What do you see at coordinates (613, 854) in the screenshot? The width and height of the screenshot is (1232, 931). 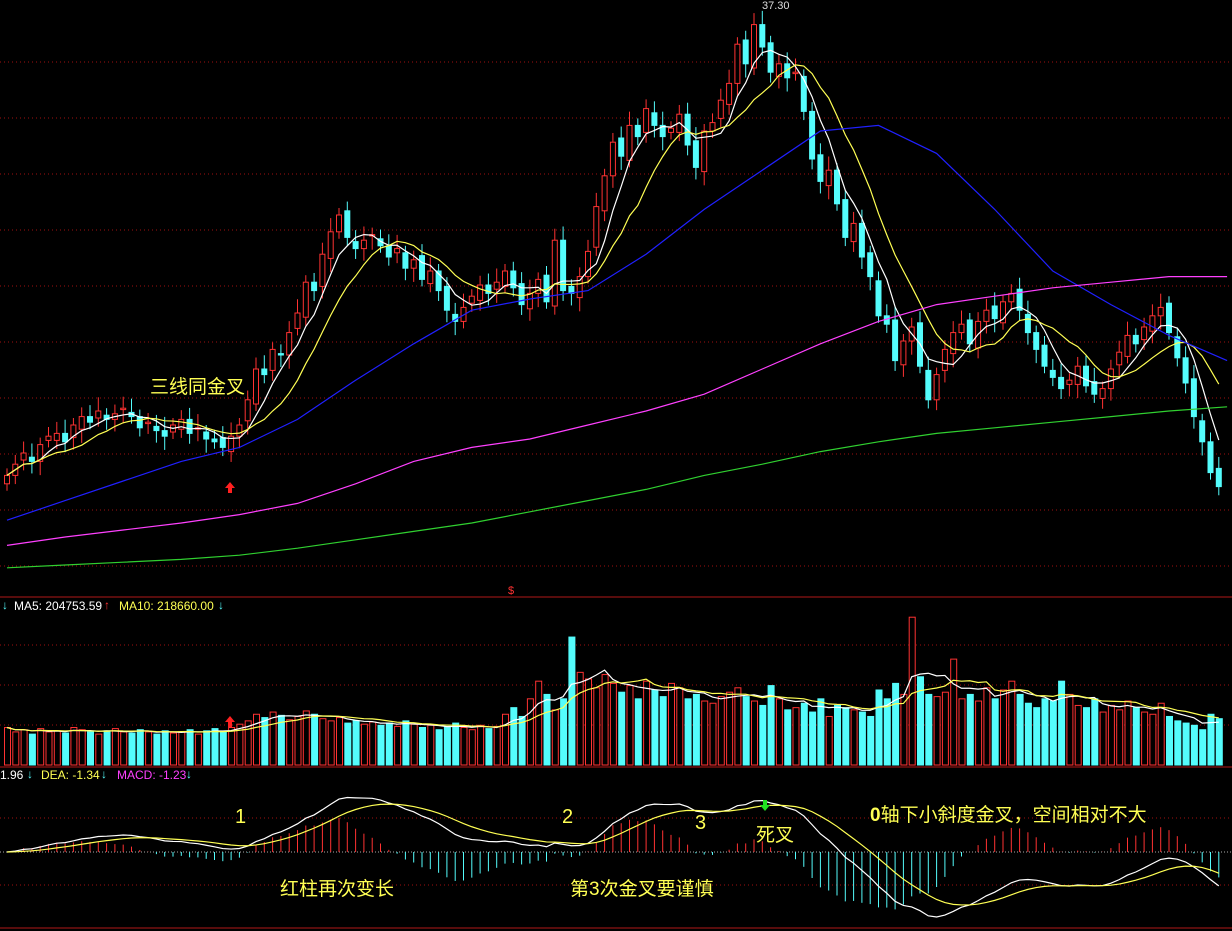 I see `macd-dea-line` at bounding box center [613, 854].